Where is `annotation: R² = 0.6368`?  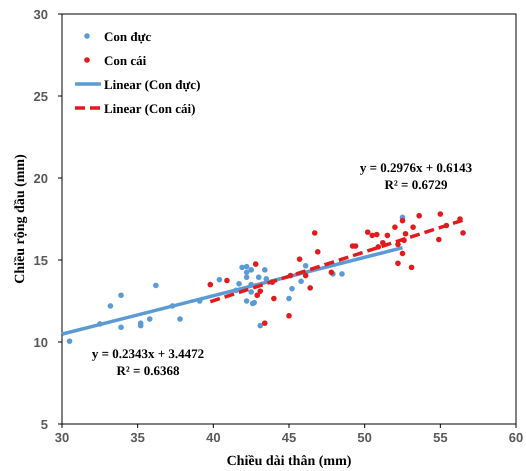
annotation: R² = 0.6368 is located at coordinates (148, 370).